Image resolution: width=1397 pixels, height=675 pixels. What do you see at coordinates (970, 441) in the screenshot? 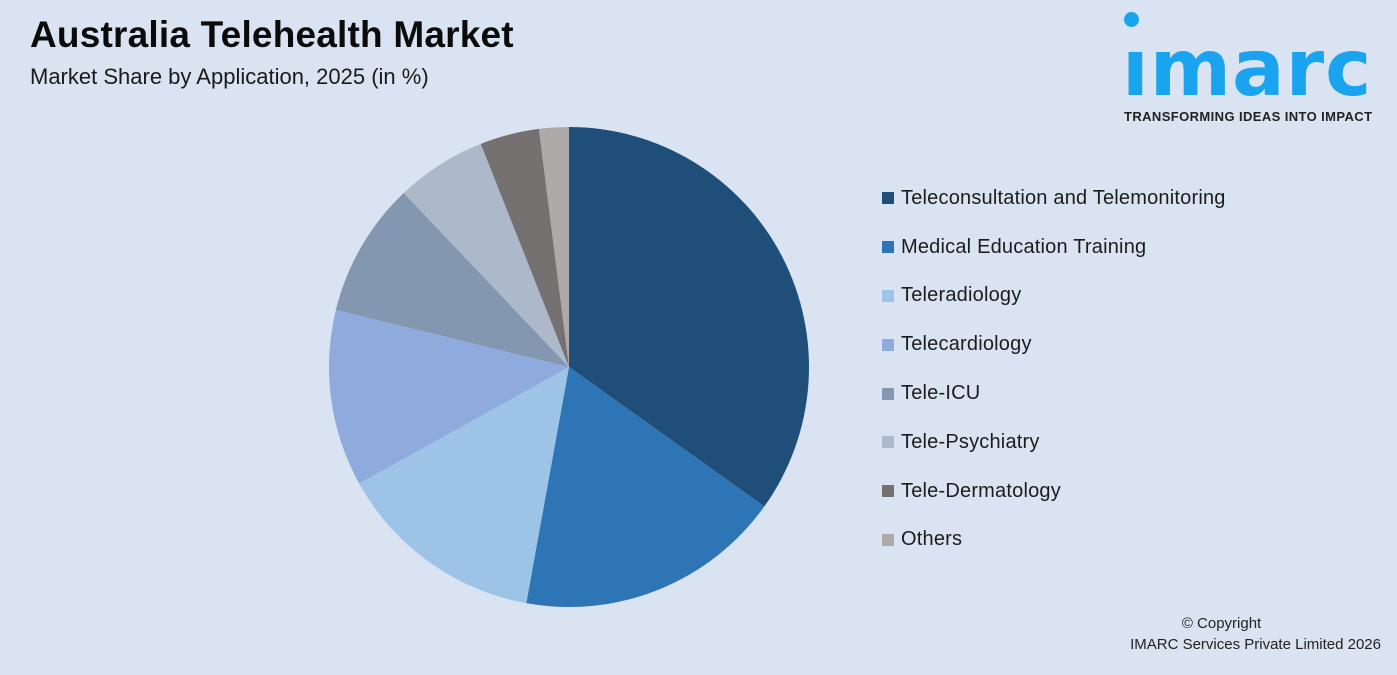
I see `legend-label: Tele-Psychiatry` at bounding box center [970, 441].